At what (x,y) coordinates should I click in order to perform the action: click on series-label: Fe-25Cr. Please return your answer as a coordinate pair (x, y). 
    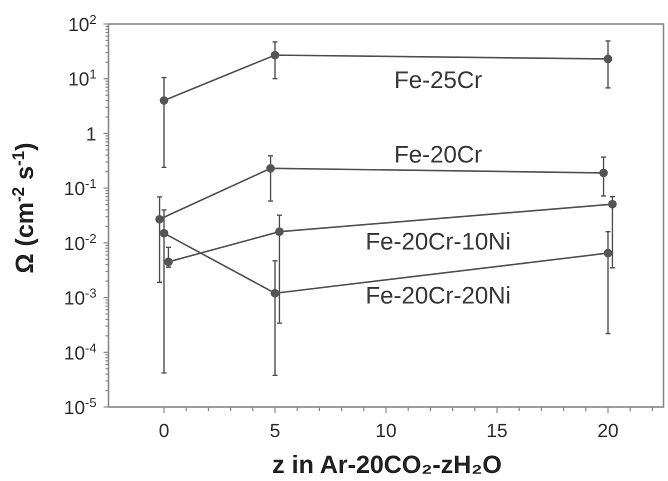
    Looking at the image, I should click on (438, 80).